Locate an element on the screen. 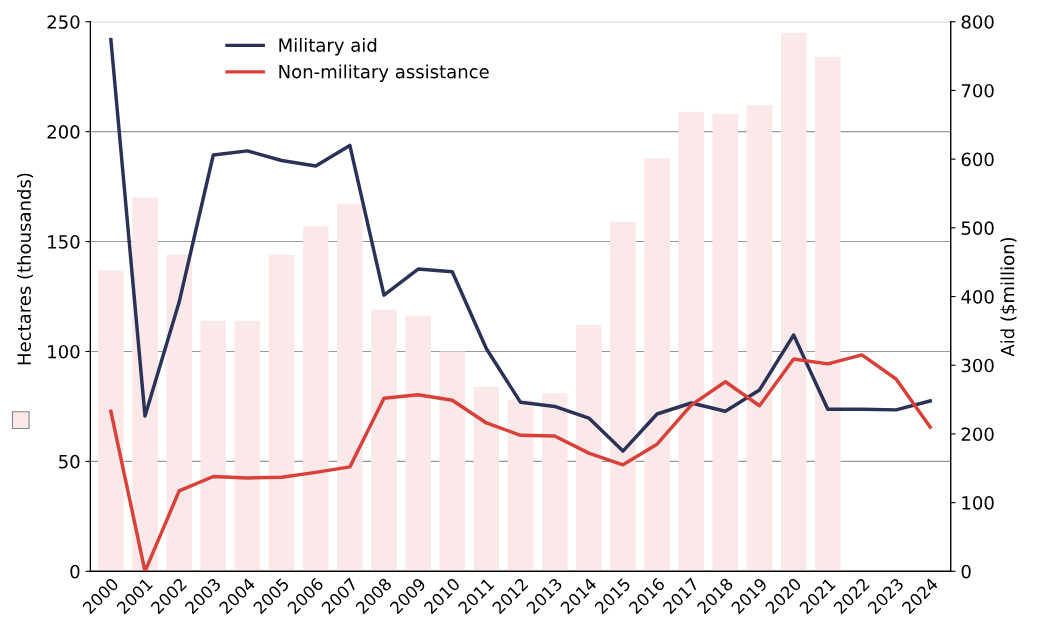 Image resolution: width=1039 pixels, height=621 pixels. y-tick-label: 100 is located at coordinates (64, 351).